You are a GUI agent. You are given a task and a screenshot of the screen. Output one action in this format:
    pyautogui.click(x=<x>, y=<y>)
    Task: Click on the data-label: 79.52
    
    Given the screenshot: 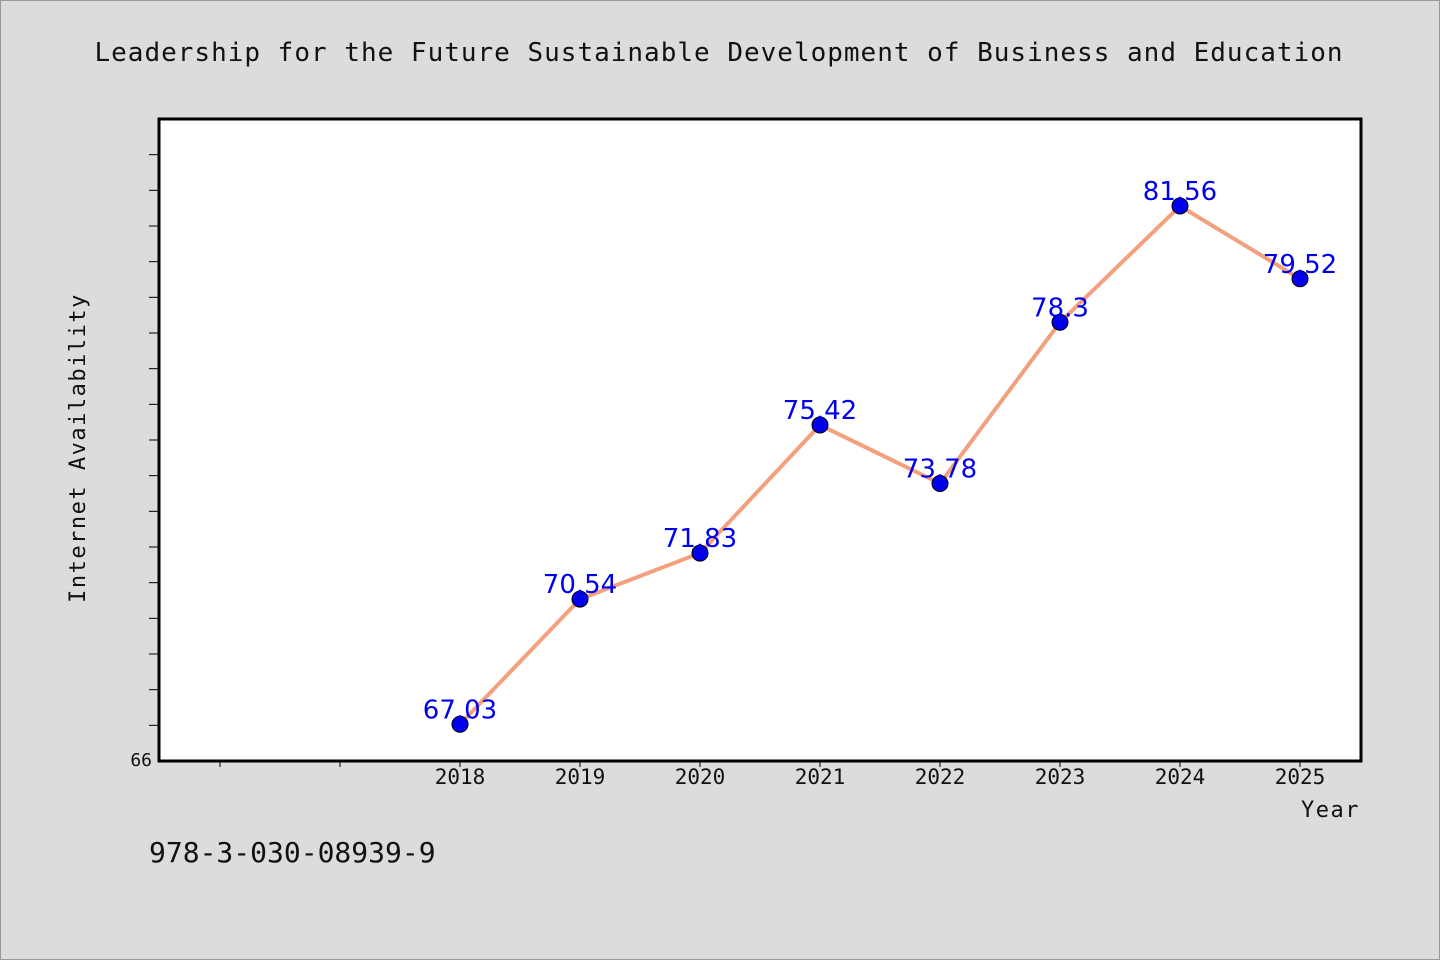 What is the action you would take?
    pyautogui.click(x=1300, y=265)
    